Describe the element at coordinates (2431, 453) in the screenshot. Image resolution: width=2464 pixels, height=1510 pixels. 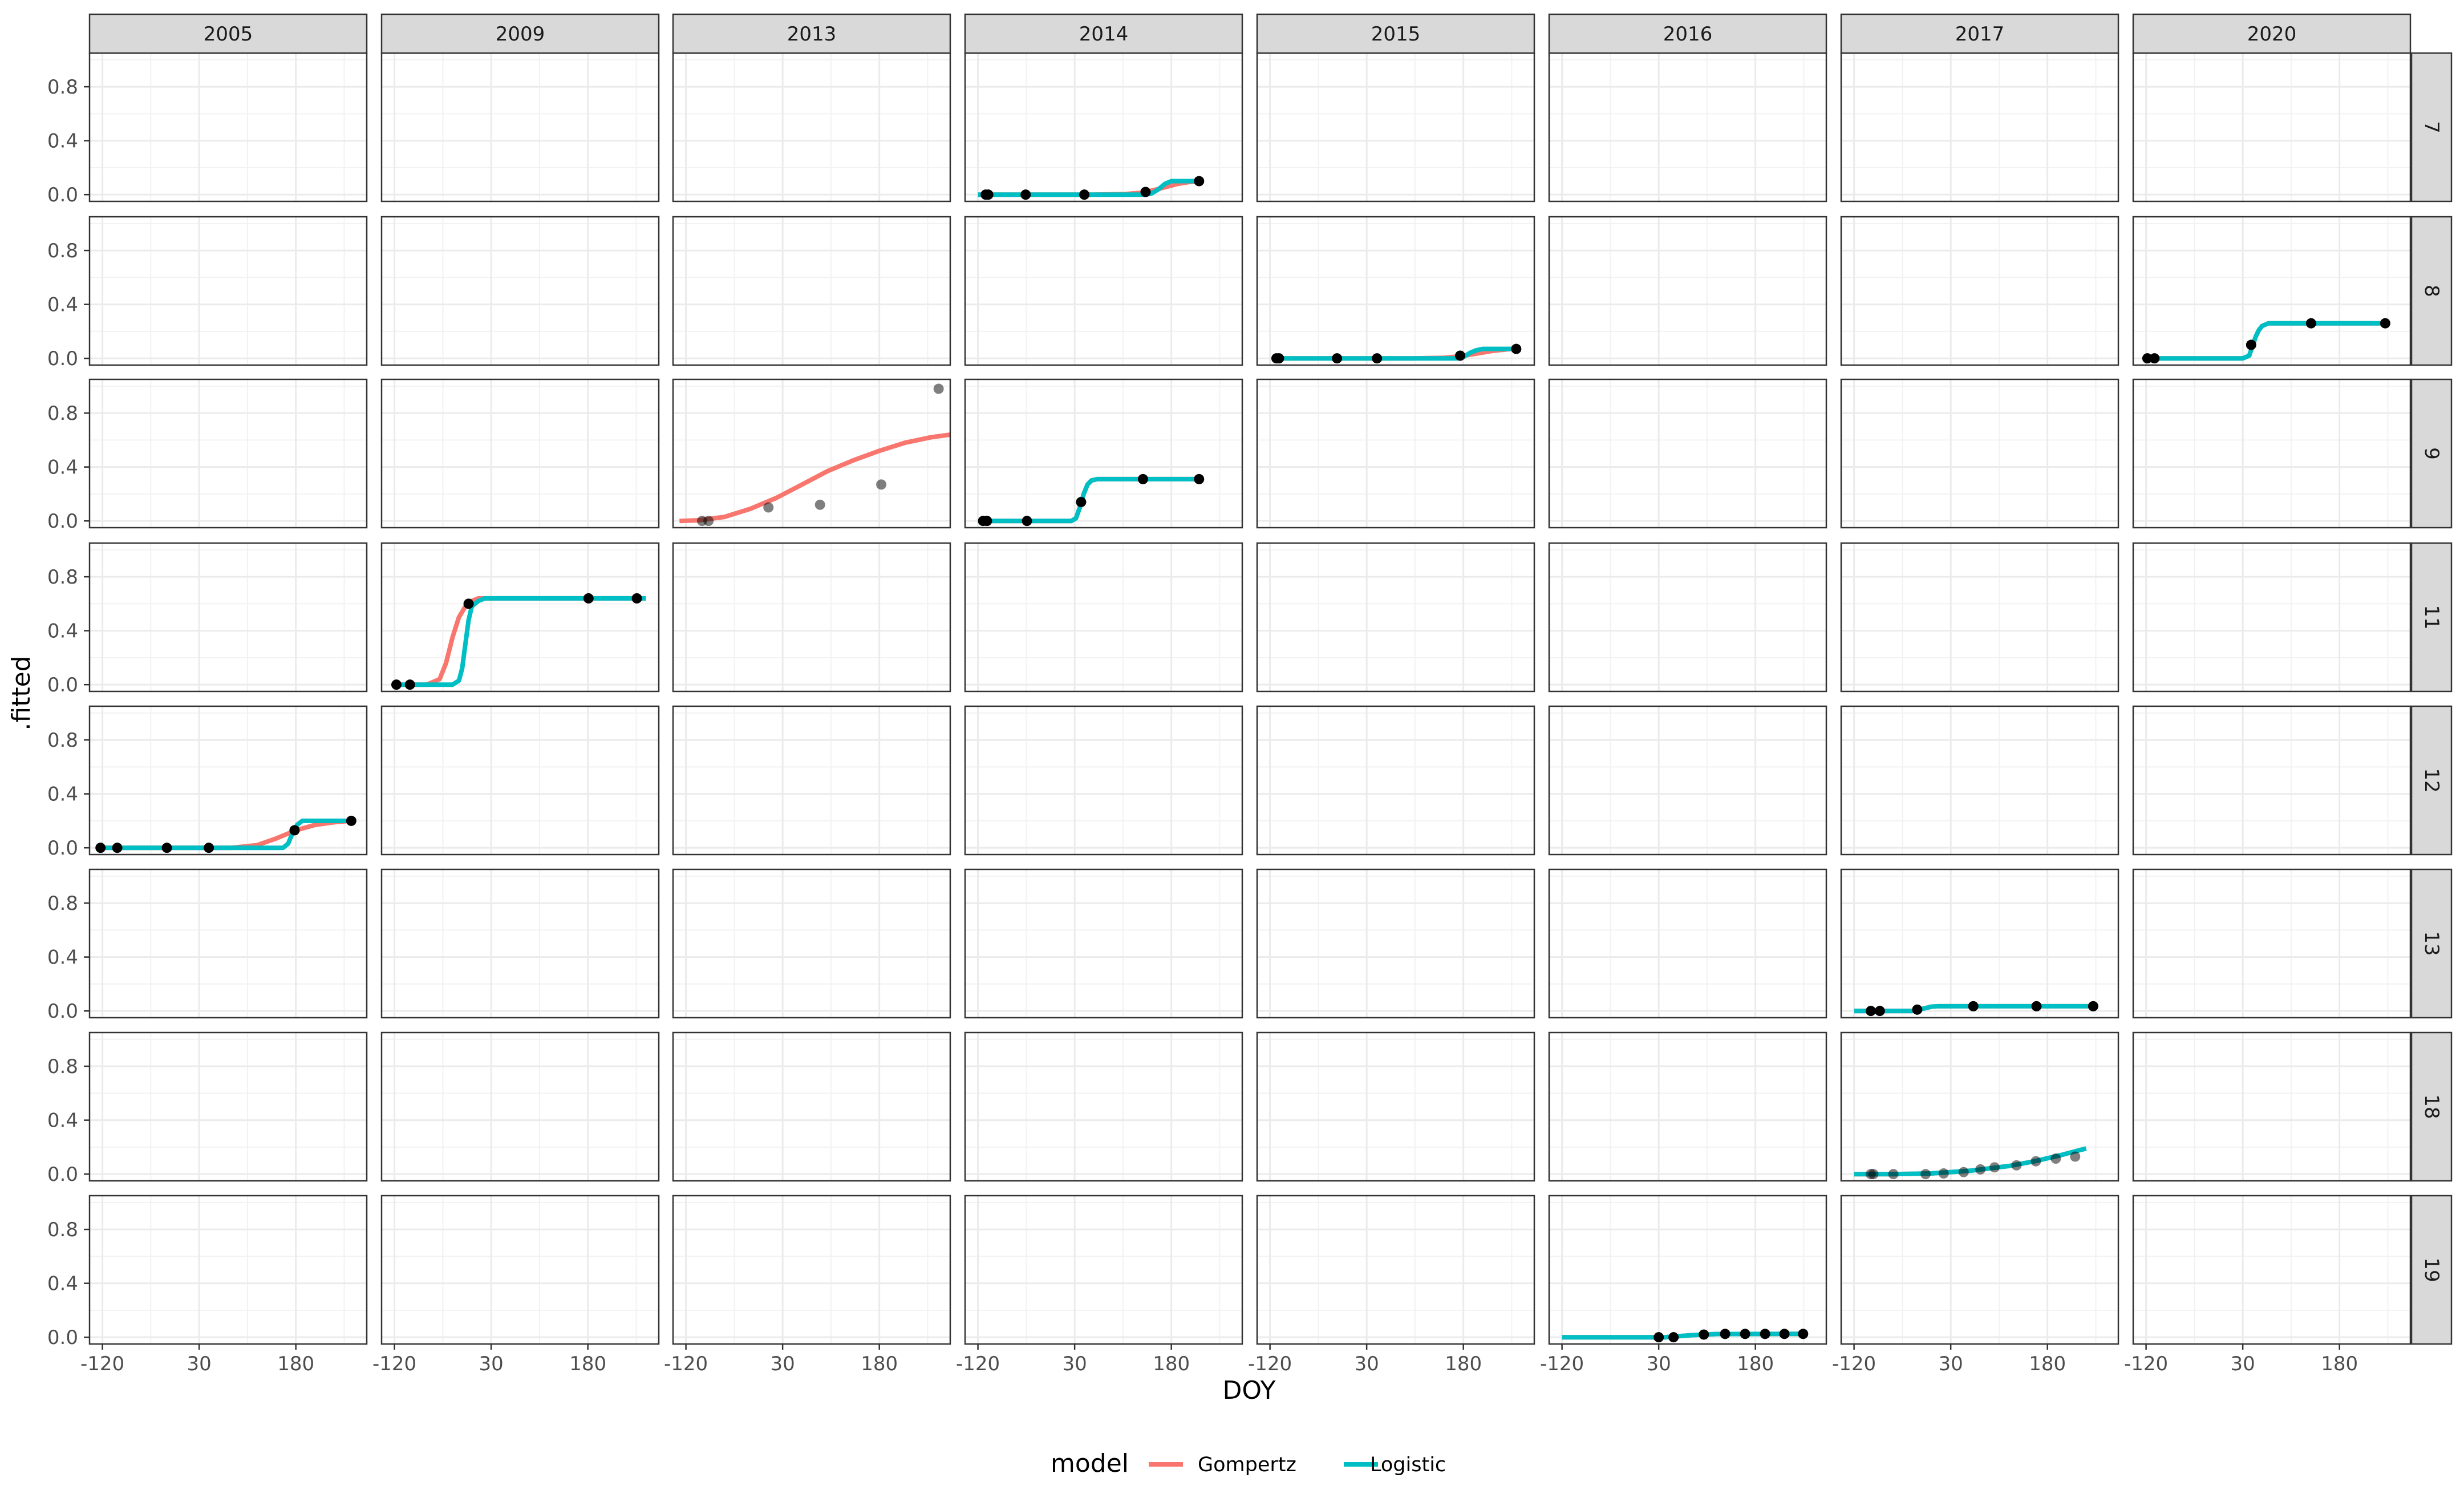
I see `strip-label-right: 9` at that location.